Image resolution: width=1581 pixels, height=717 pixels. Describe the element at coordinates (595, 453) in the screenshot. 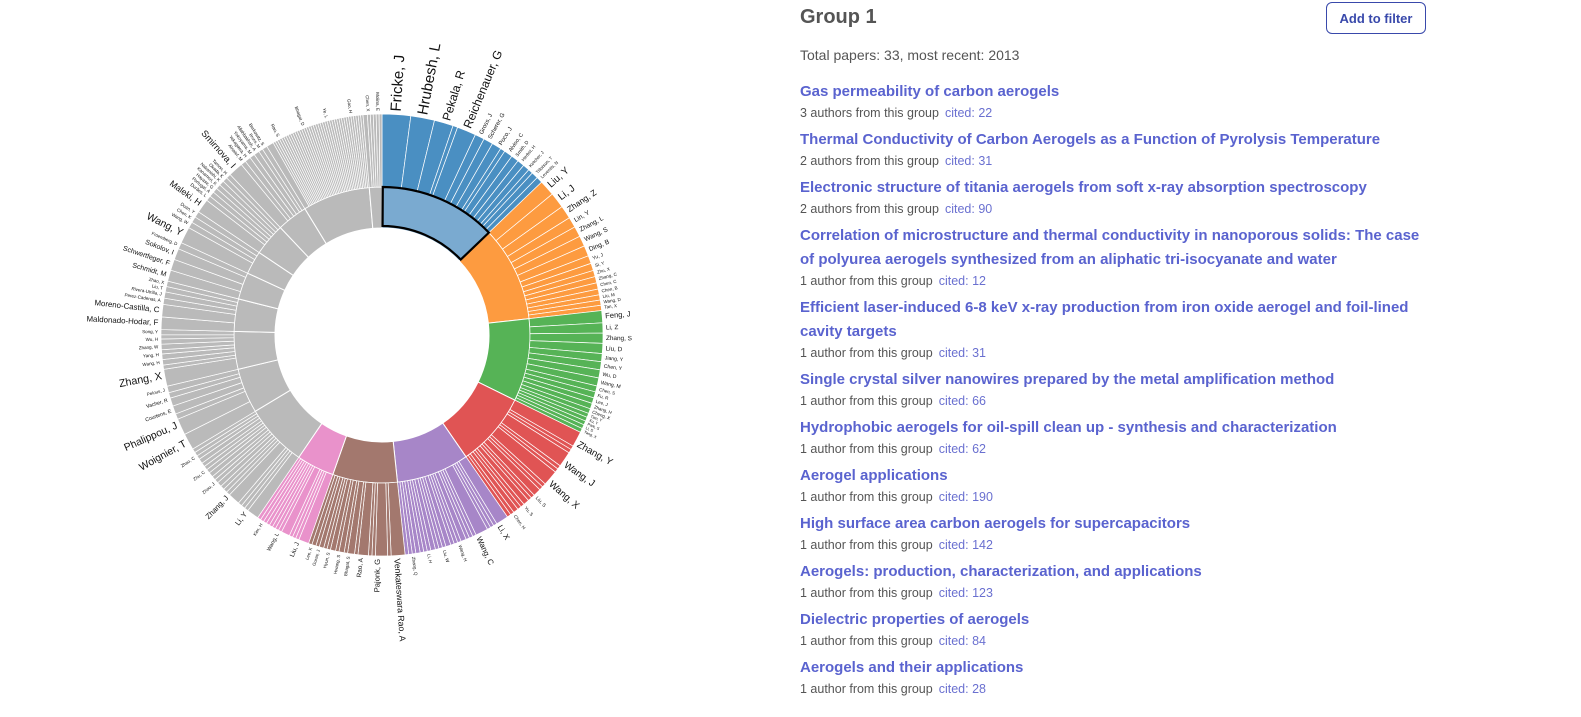

I see `author-label: Zhang, Y` at that location.